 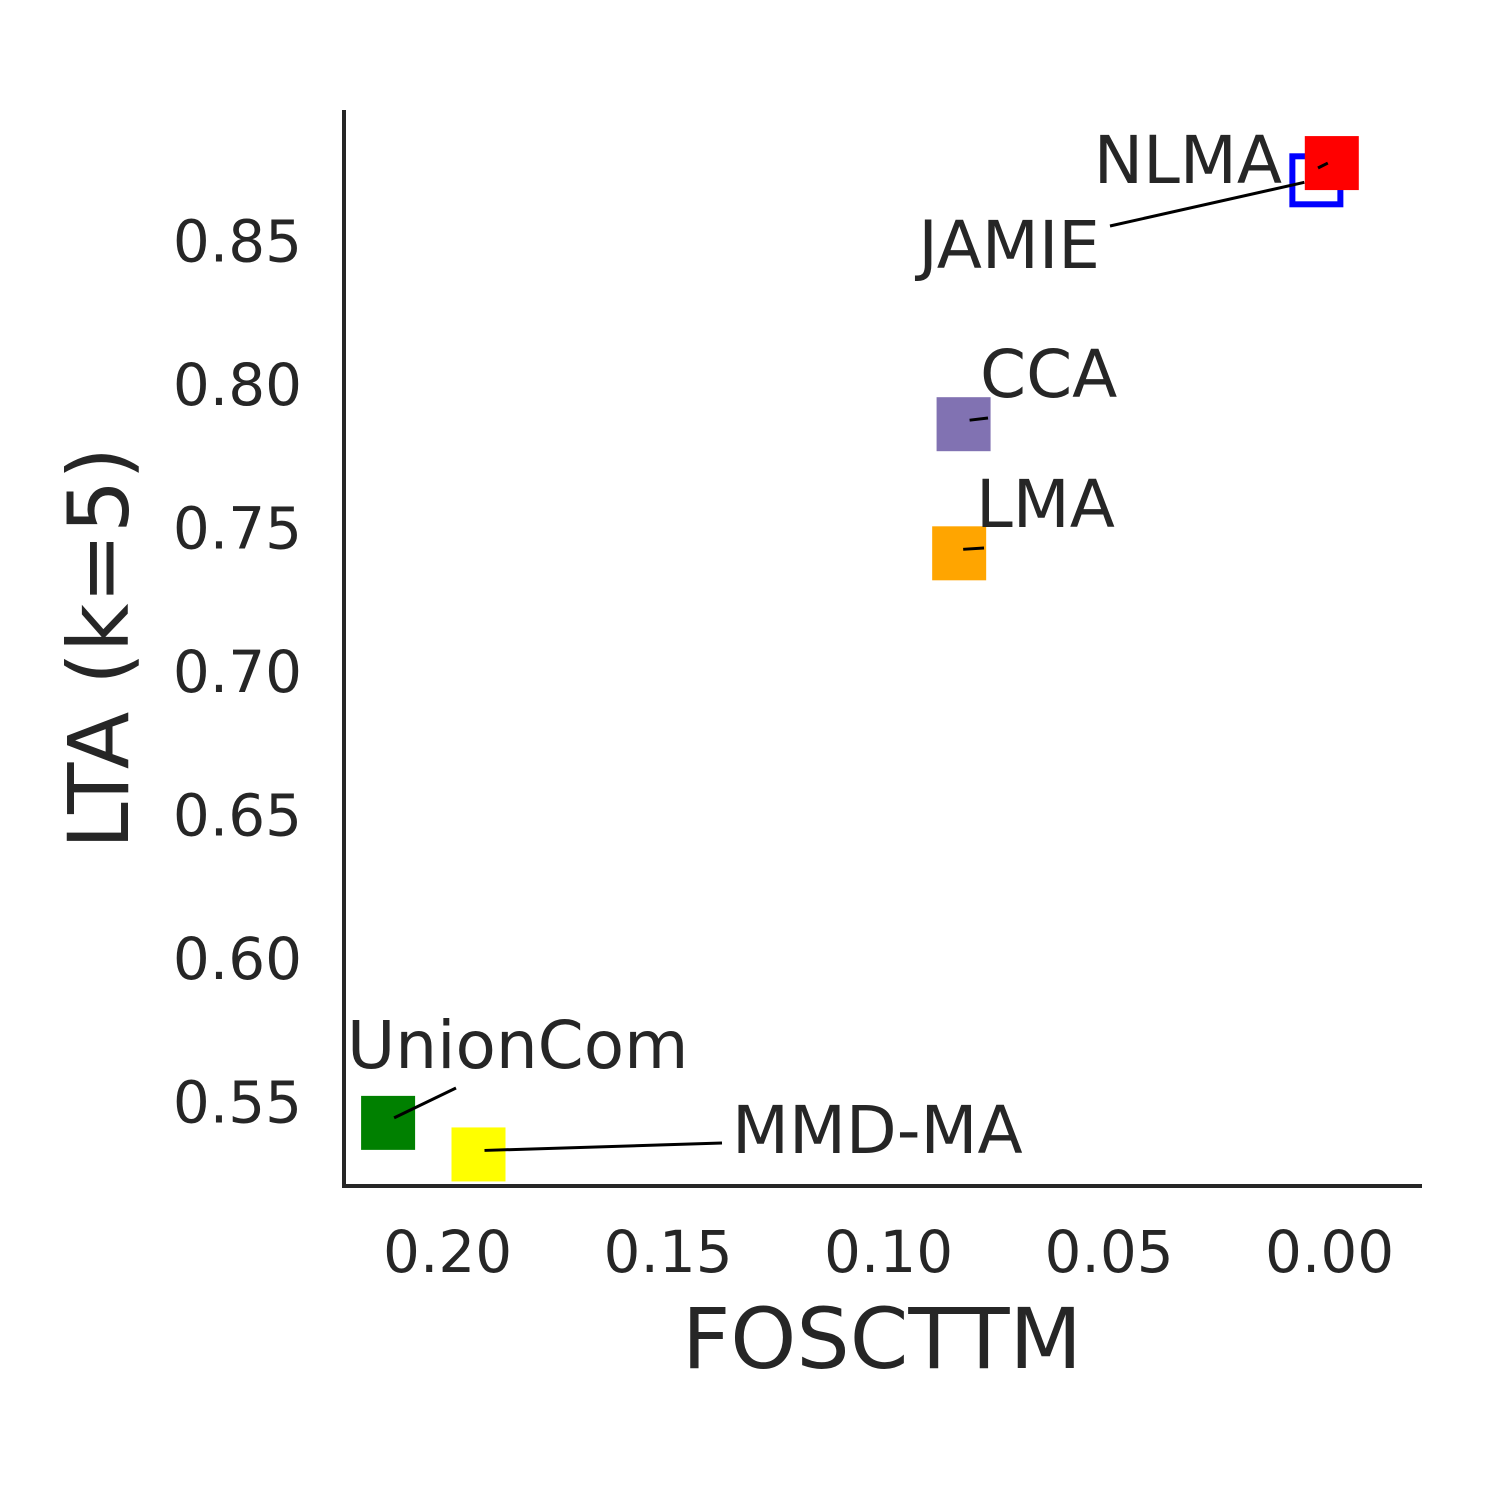 I want to click on y-tick-label: 0.65, so click(x=237, y=815).